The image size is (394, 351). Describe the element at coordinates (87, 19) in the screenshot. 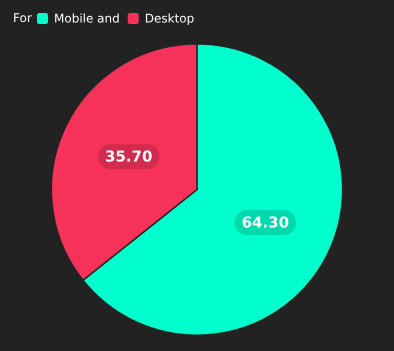

I see `legend-label: Mobile and` at that location.